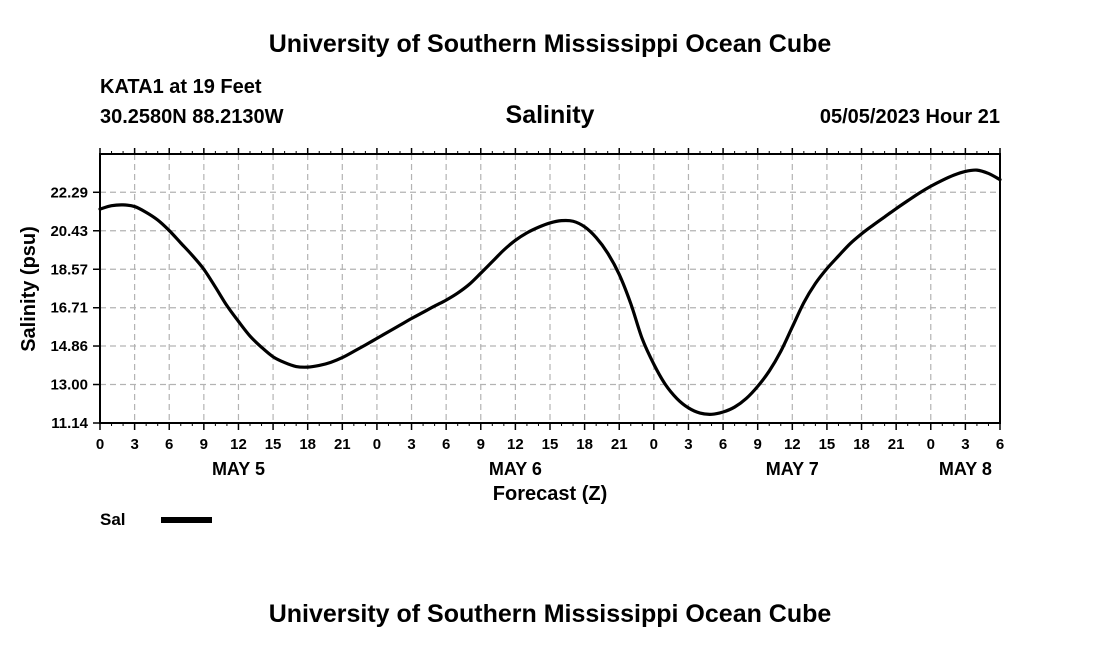 This screenshot has height=650, width=1100. I want to click on y-tick-label: 16.71, so click(69, 308).